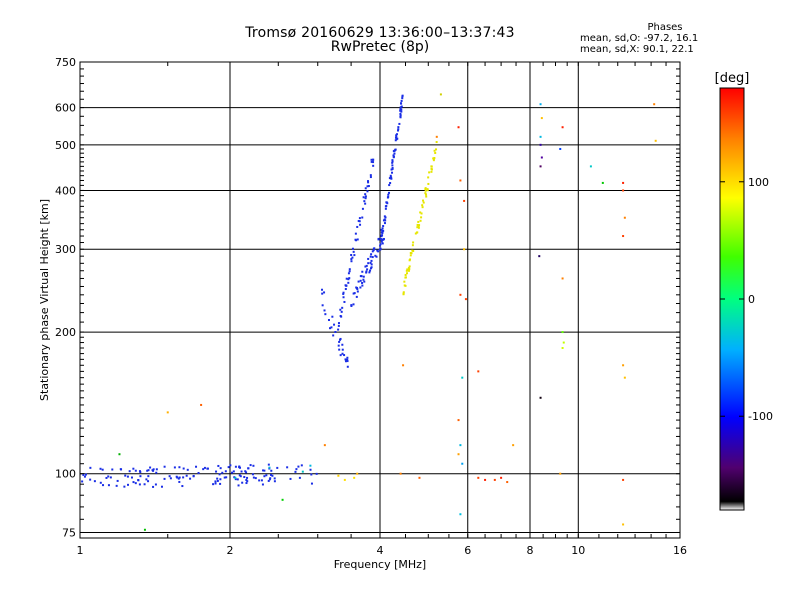 The height and width of the screenshot is (600, 800). What do you see at coordinates (65, 190) in the screenshot?
I see `y-tick-label: 400` at bounding box center [65, 190].